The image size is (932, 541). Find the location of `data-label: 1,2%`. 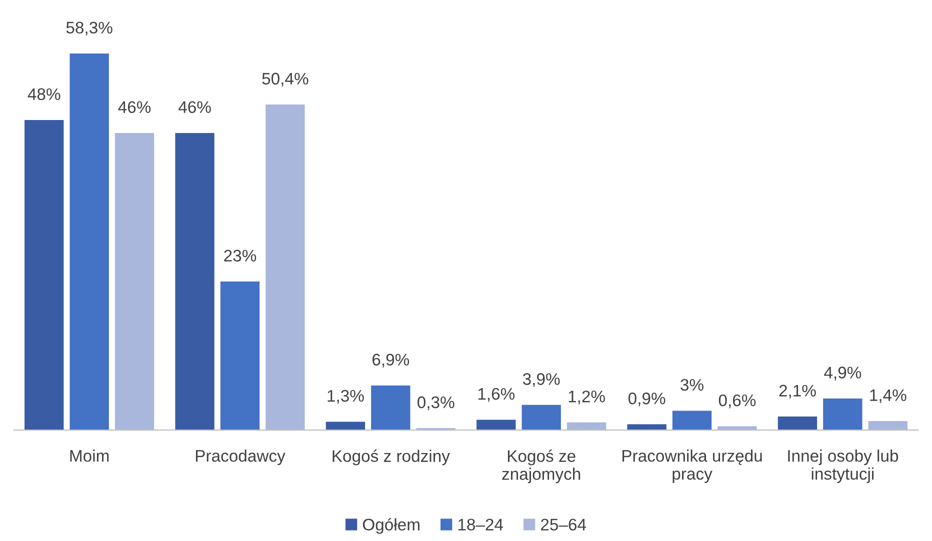

data-label: 1,2% is located at coordinates (586, 397).